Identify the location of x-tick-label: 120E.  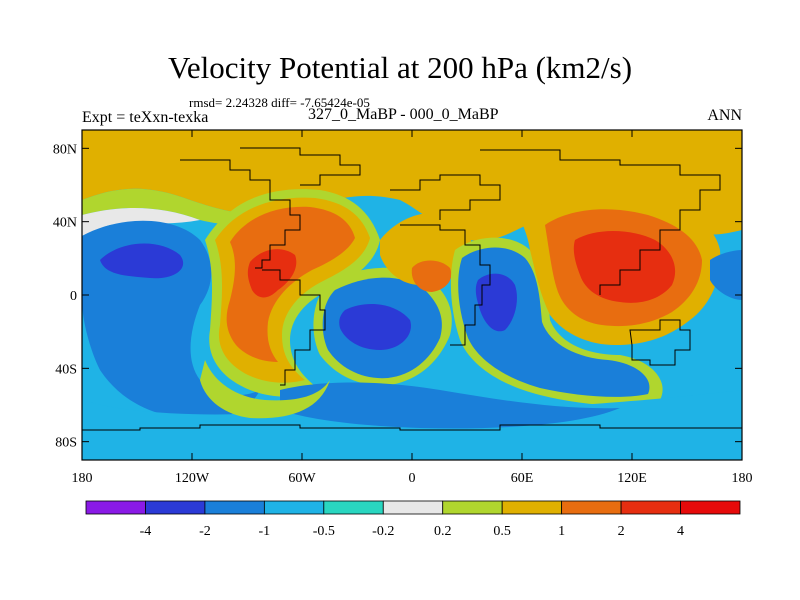
(632, 478).